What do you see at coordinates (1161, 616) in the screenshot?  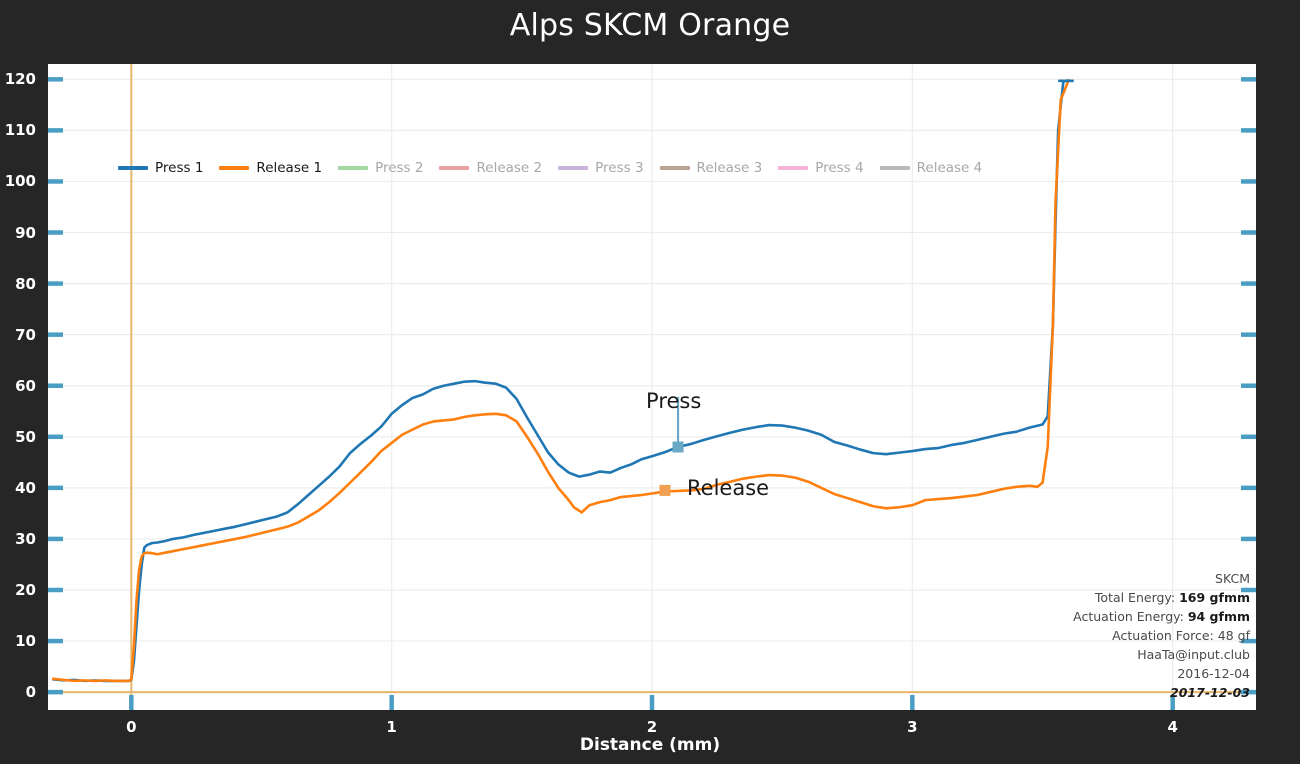 I see `info-actuation-energy: Actuation Energy: 94 gfmm` at bounding box center [1161, 616].